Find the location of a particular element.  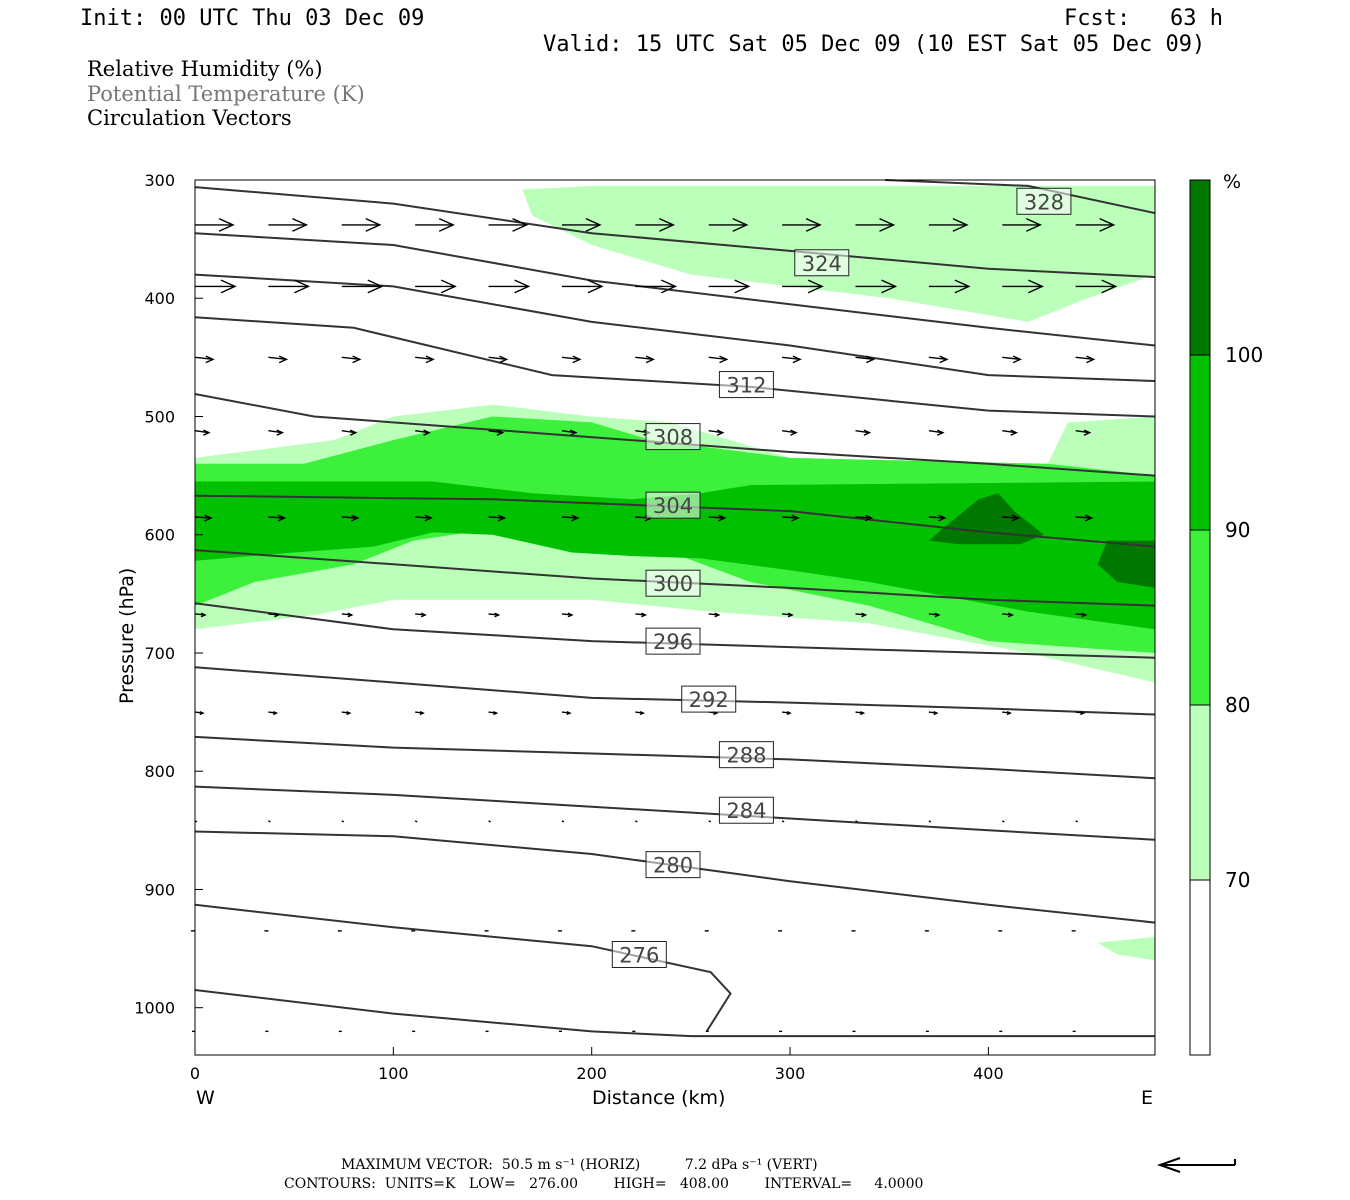

contour-label: 304 is located at coordinates (673, 506).